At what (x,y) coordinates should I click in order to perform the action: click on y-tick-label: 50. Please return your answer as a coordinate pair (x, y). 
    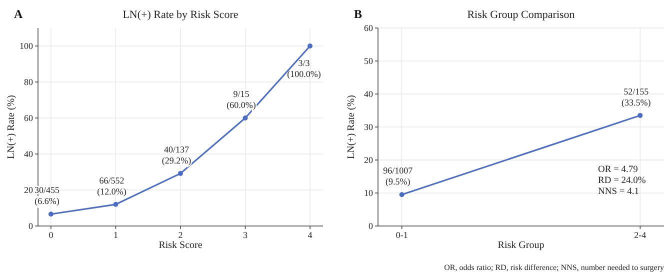
    Looking at the image, I should click on (369, 61).